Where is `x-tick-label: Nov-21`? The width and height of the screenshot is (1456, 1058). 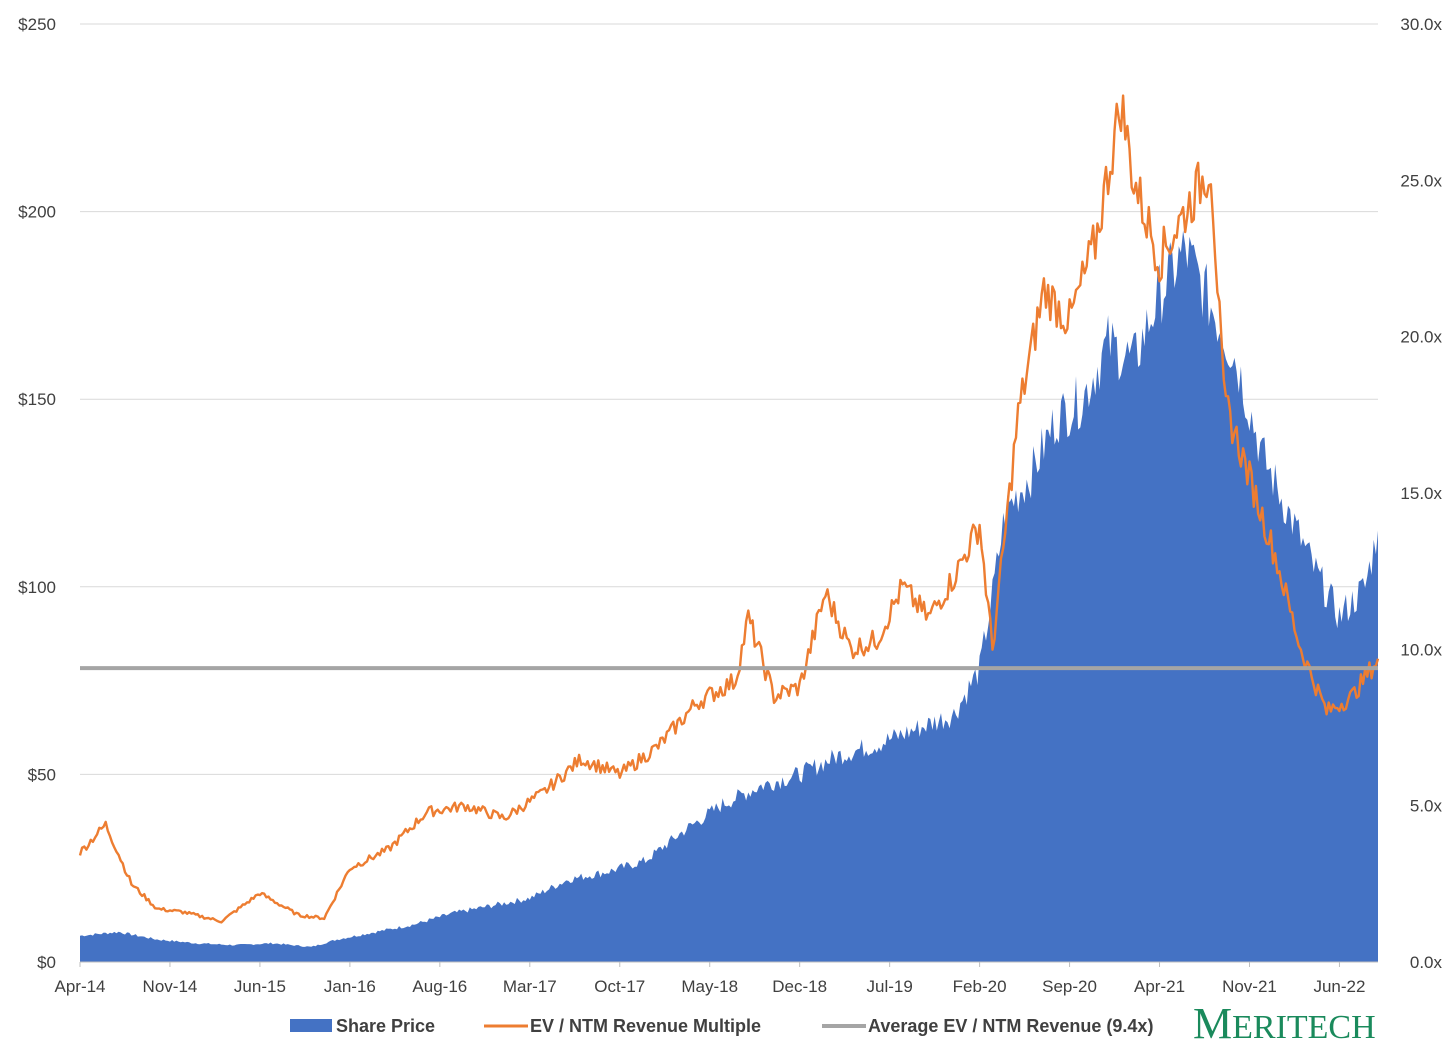
x-tick-label: Nov-21 is located at coordinates (1249, 986).